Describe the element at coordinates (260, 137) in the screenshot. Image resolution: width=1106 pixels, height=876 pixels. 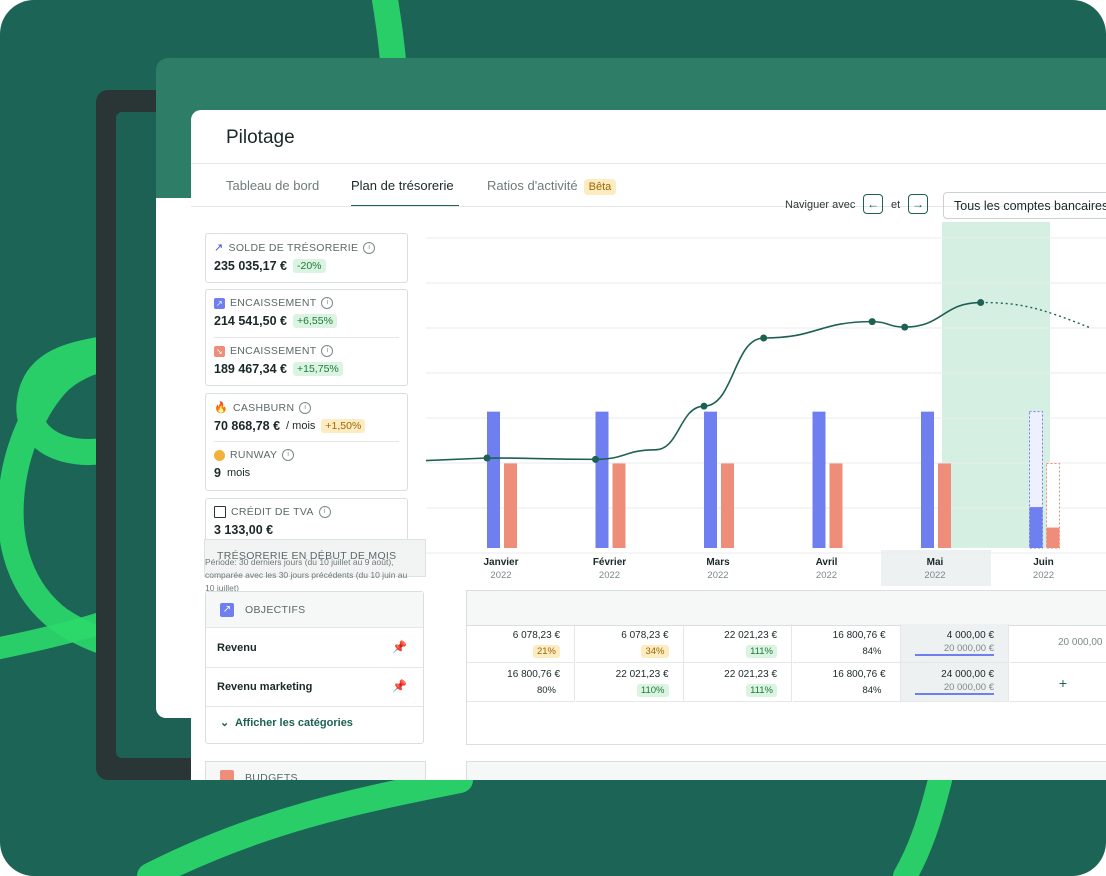
I see `page-title: Pilotage` at that location.